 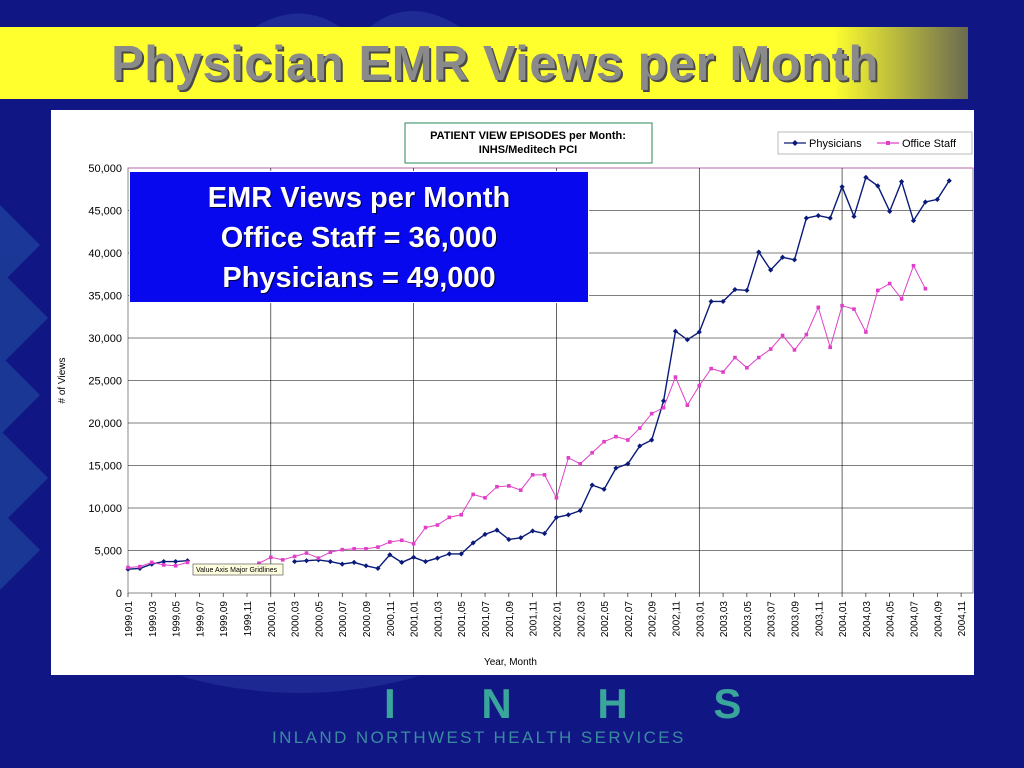 I want to click on chart-title-line: PATIENT VIEW EPISODES per Month:, so click(x=528, y=136).